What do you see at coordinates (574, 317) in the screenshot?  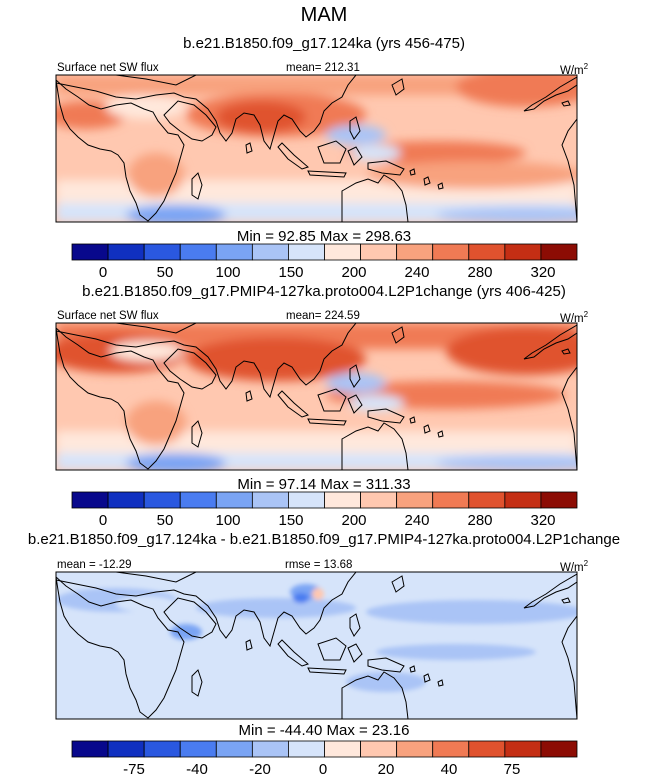 I see `panel2-units-label: W/m2` at bounding box center [574, 317].